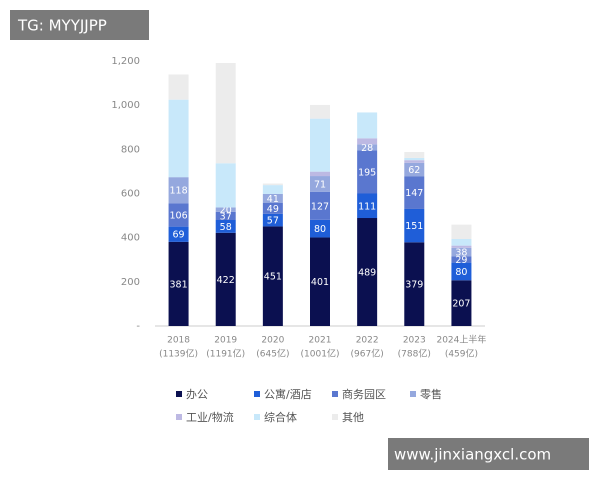  I want to click on data-label: 57, so click(273, 221).